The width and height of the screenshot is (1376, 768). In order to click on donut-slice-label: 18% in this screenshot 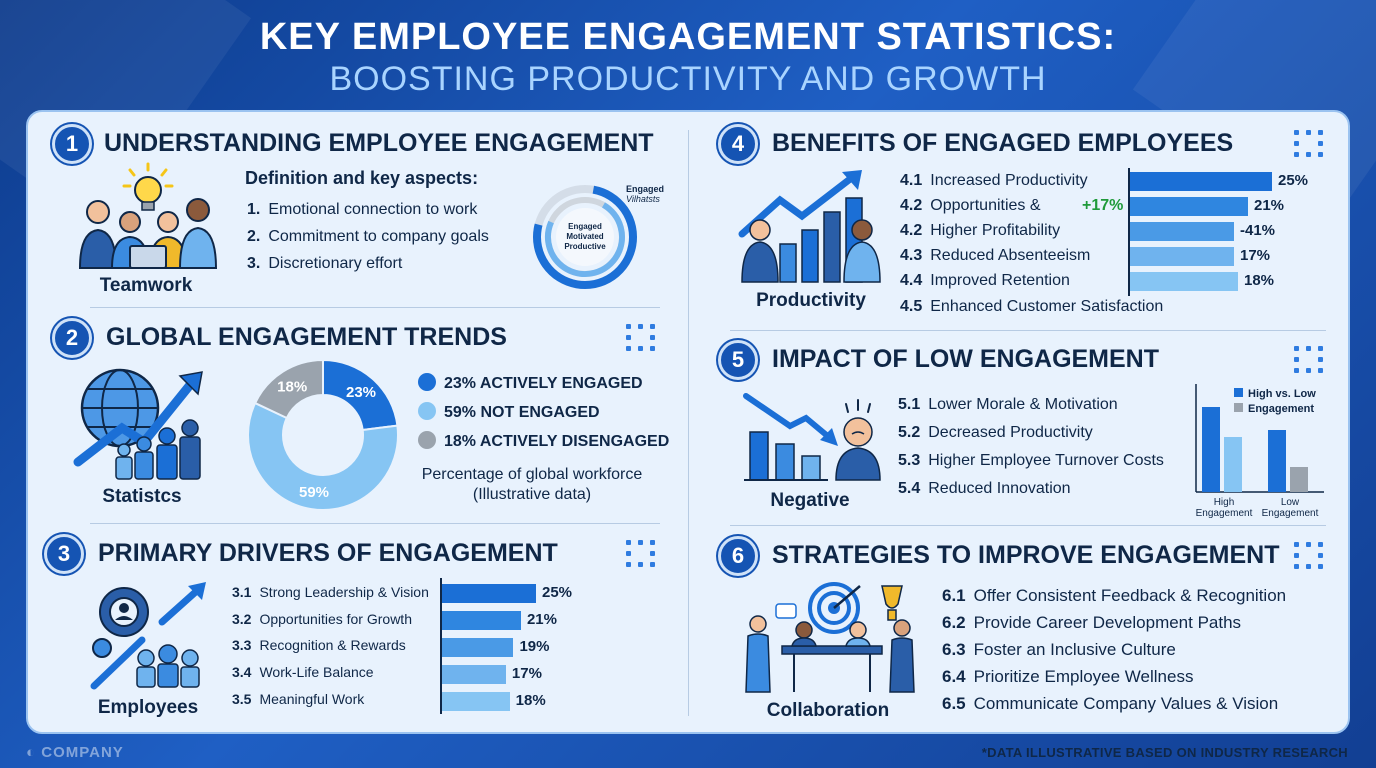, I will do `click(292, 386)`.